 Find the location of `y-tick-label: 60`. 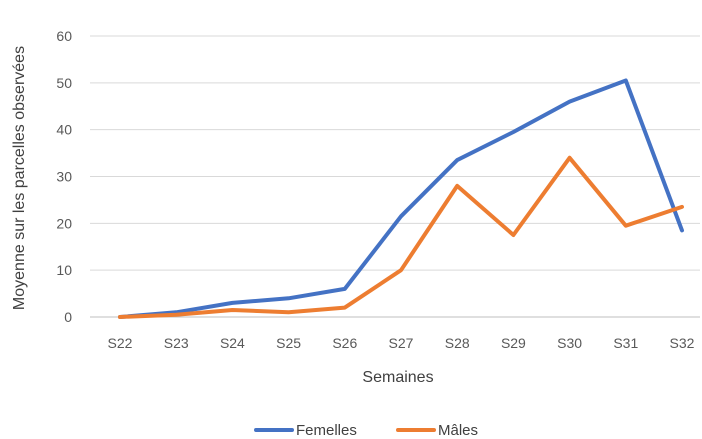

y-tick-label: 60 is located at coordinates (64, 36).